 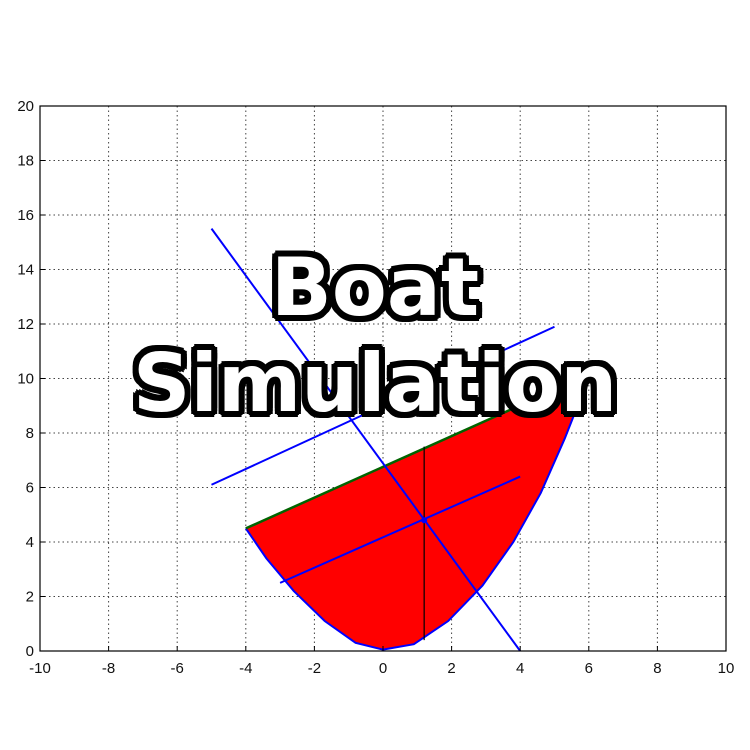 I want to click on y-tick-label: 6, so click(x=30, y=488).